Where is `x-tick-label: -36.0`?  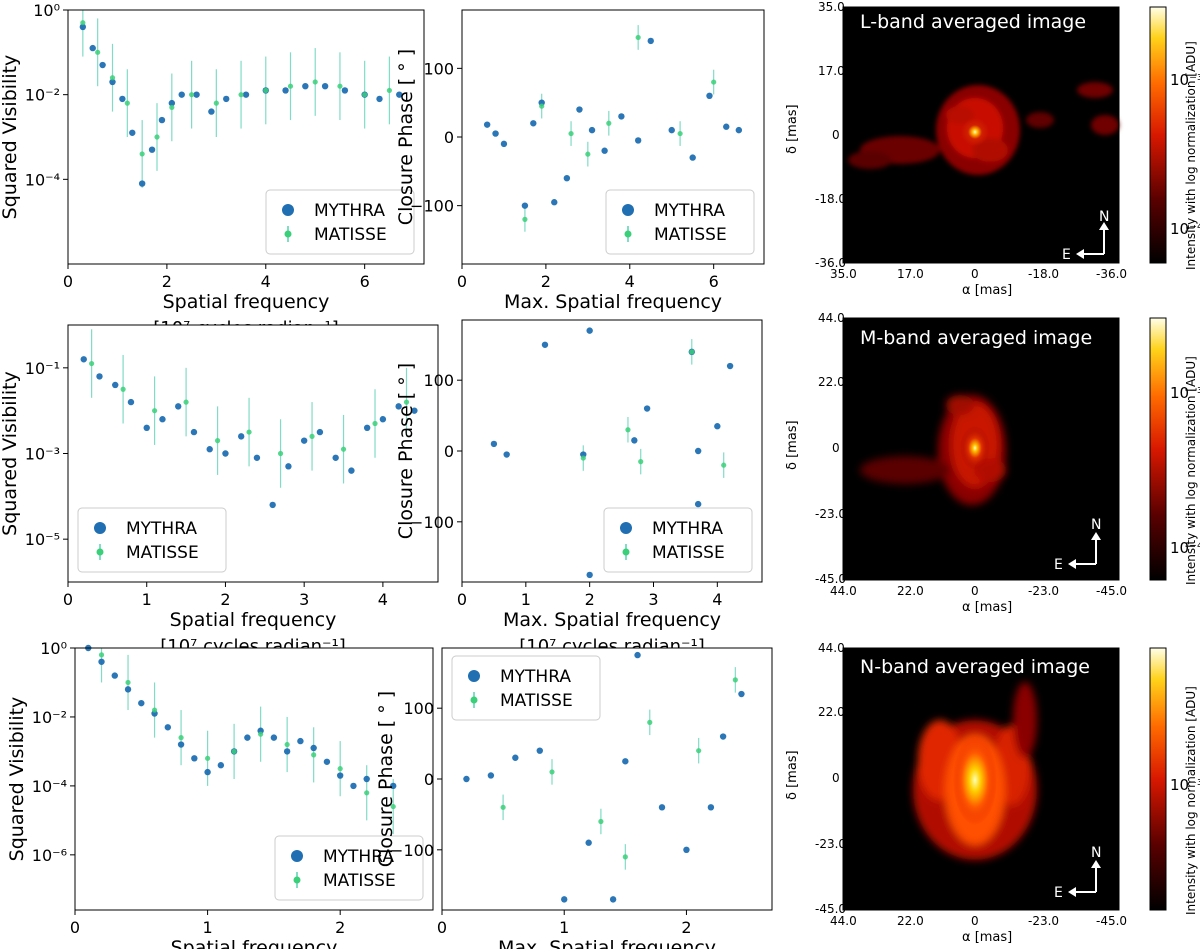 x-tick-label: -36.0 is located at coordinates (1111, 274).